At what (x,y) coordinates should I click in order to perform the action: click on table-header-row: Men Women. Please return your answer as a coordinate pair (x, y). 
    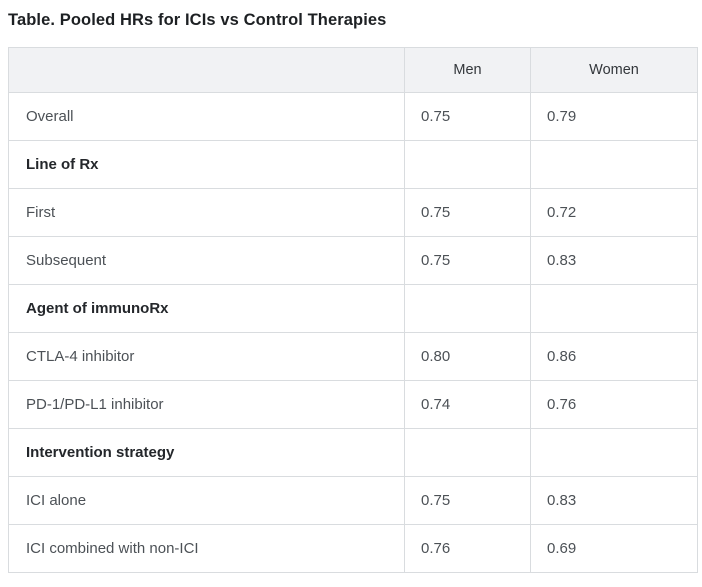
    Looking at the image, I should click on (353, 70).